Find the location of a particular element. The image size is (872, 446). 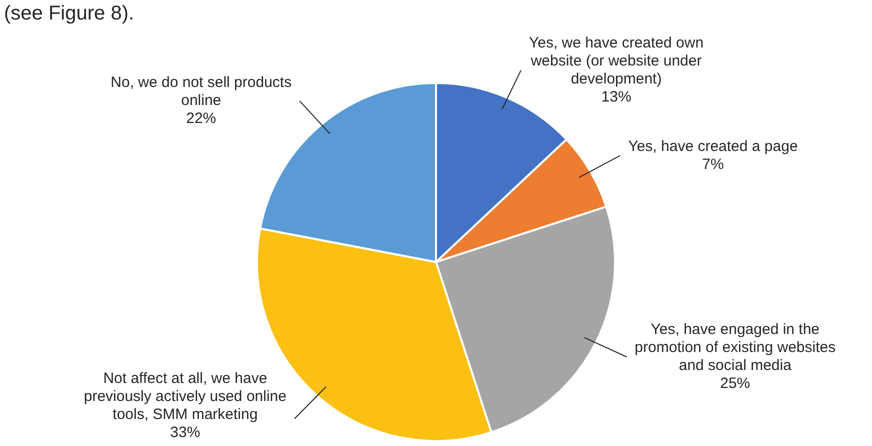

slice-label: Yes, have created a page is located at coordinates (713, 146).